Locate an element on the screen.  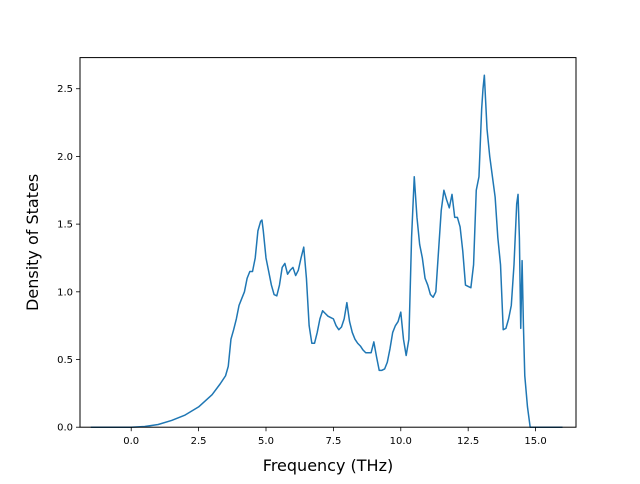
y-axis: 0.0 0.5 1.0 1.5 2.0 2.5 is located at coordinates (68, 259).